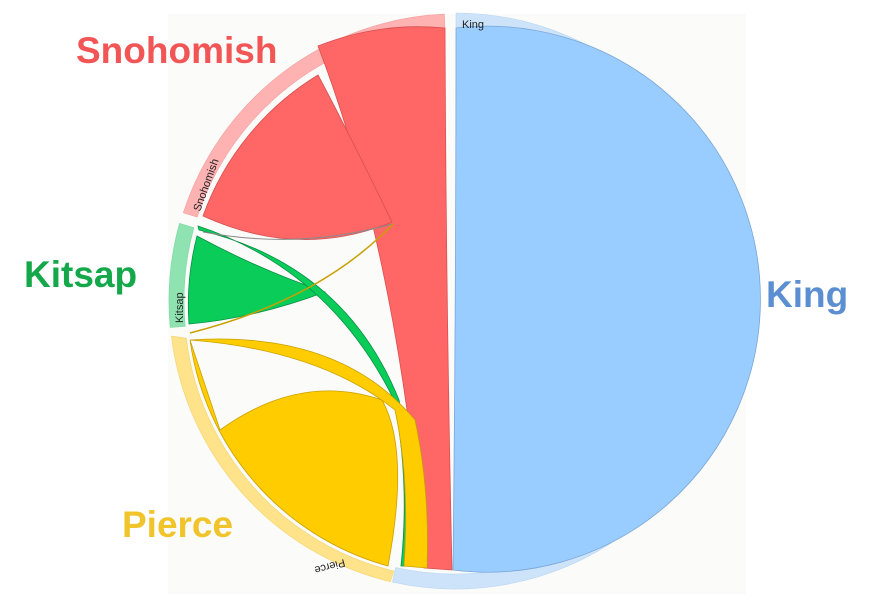  Describe the element at coordinates (297, 231) in the screenshot. I see `chord-kitsap-snohomish` at that location.